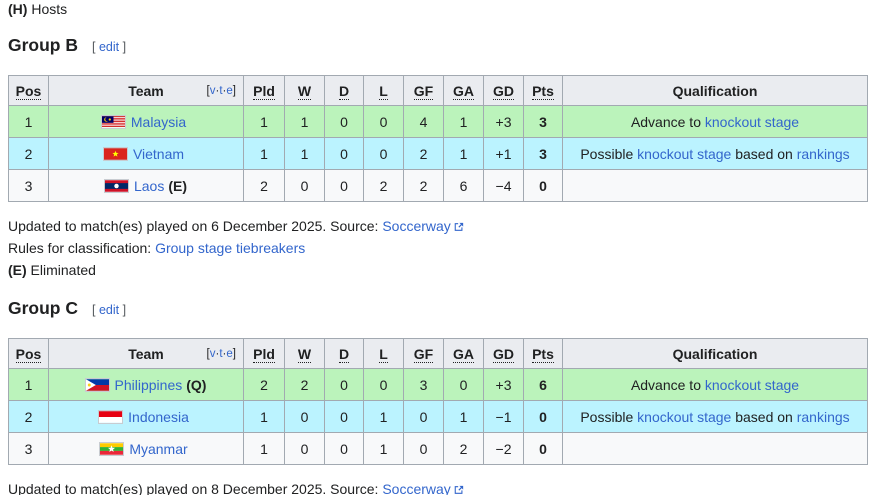 The width and height of the screenshot is (880, 495). What do you see at coordinates (116, 185) in the screenshot?
I see `laos-flag-icon` at bounding box center [116, 185].